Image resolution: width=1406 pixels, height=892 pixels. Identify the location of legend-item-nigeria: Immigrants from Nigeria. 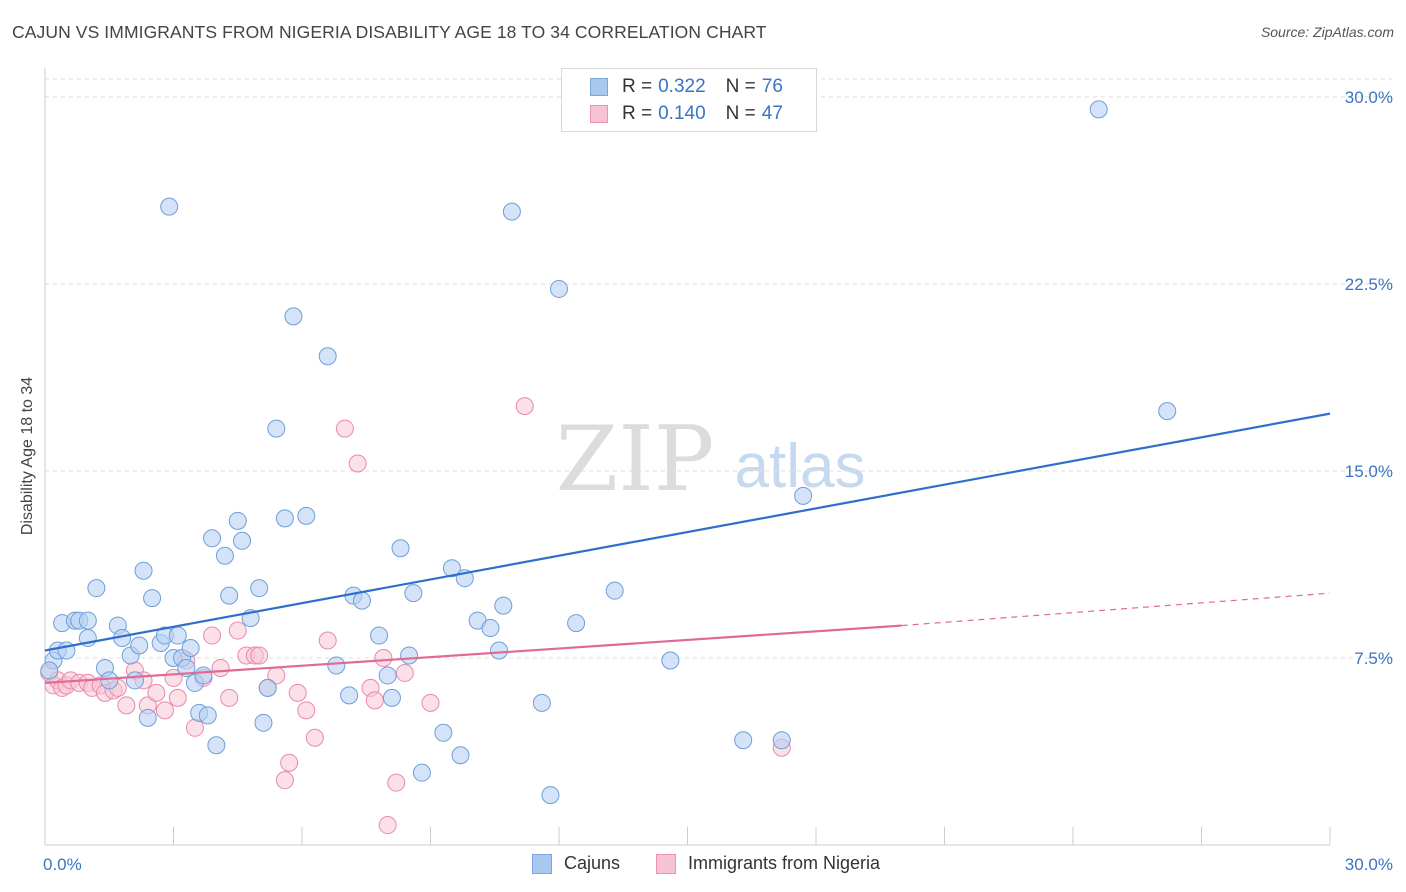
(768, 863).